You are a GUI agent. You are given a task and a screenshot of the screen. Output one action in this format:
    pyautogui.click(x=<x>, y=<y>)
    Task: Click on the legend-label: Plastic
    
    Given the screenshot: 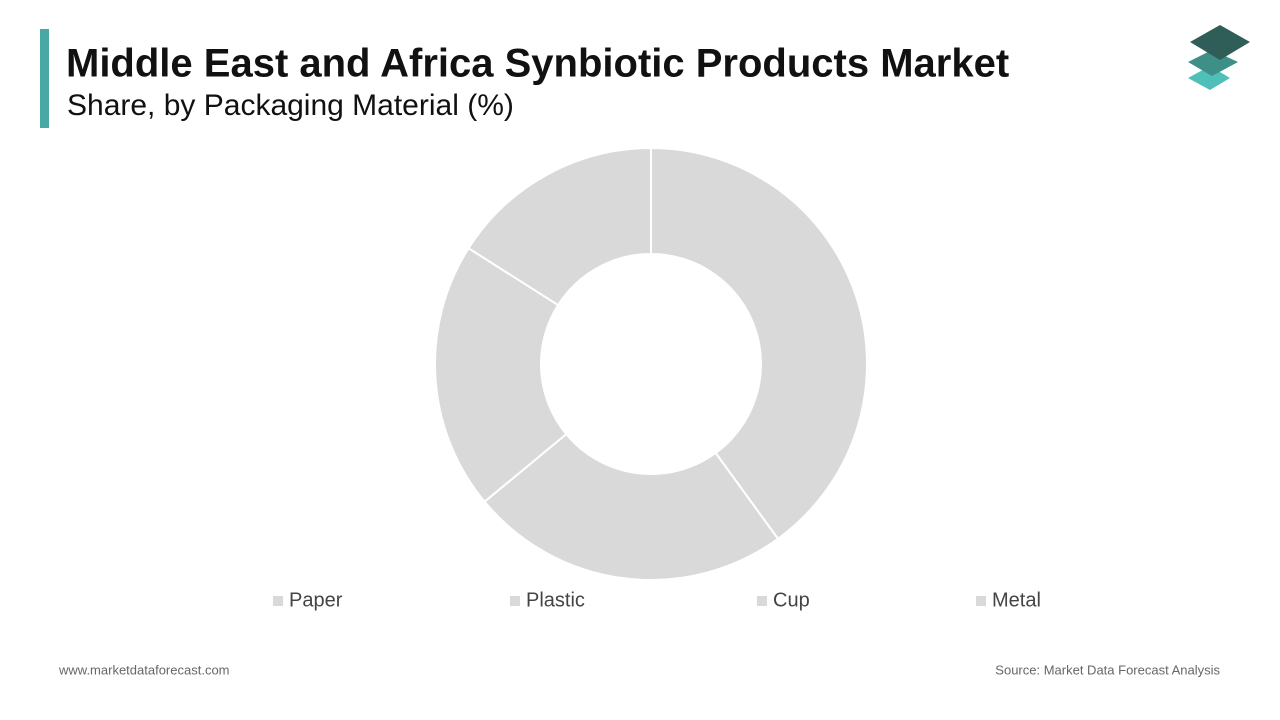 What is the action you would take?
    pyautogui.click(x=555, y=600)
    